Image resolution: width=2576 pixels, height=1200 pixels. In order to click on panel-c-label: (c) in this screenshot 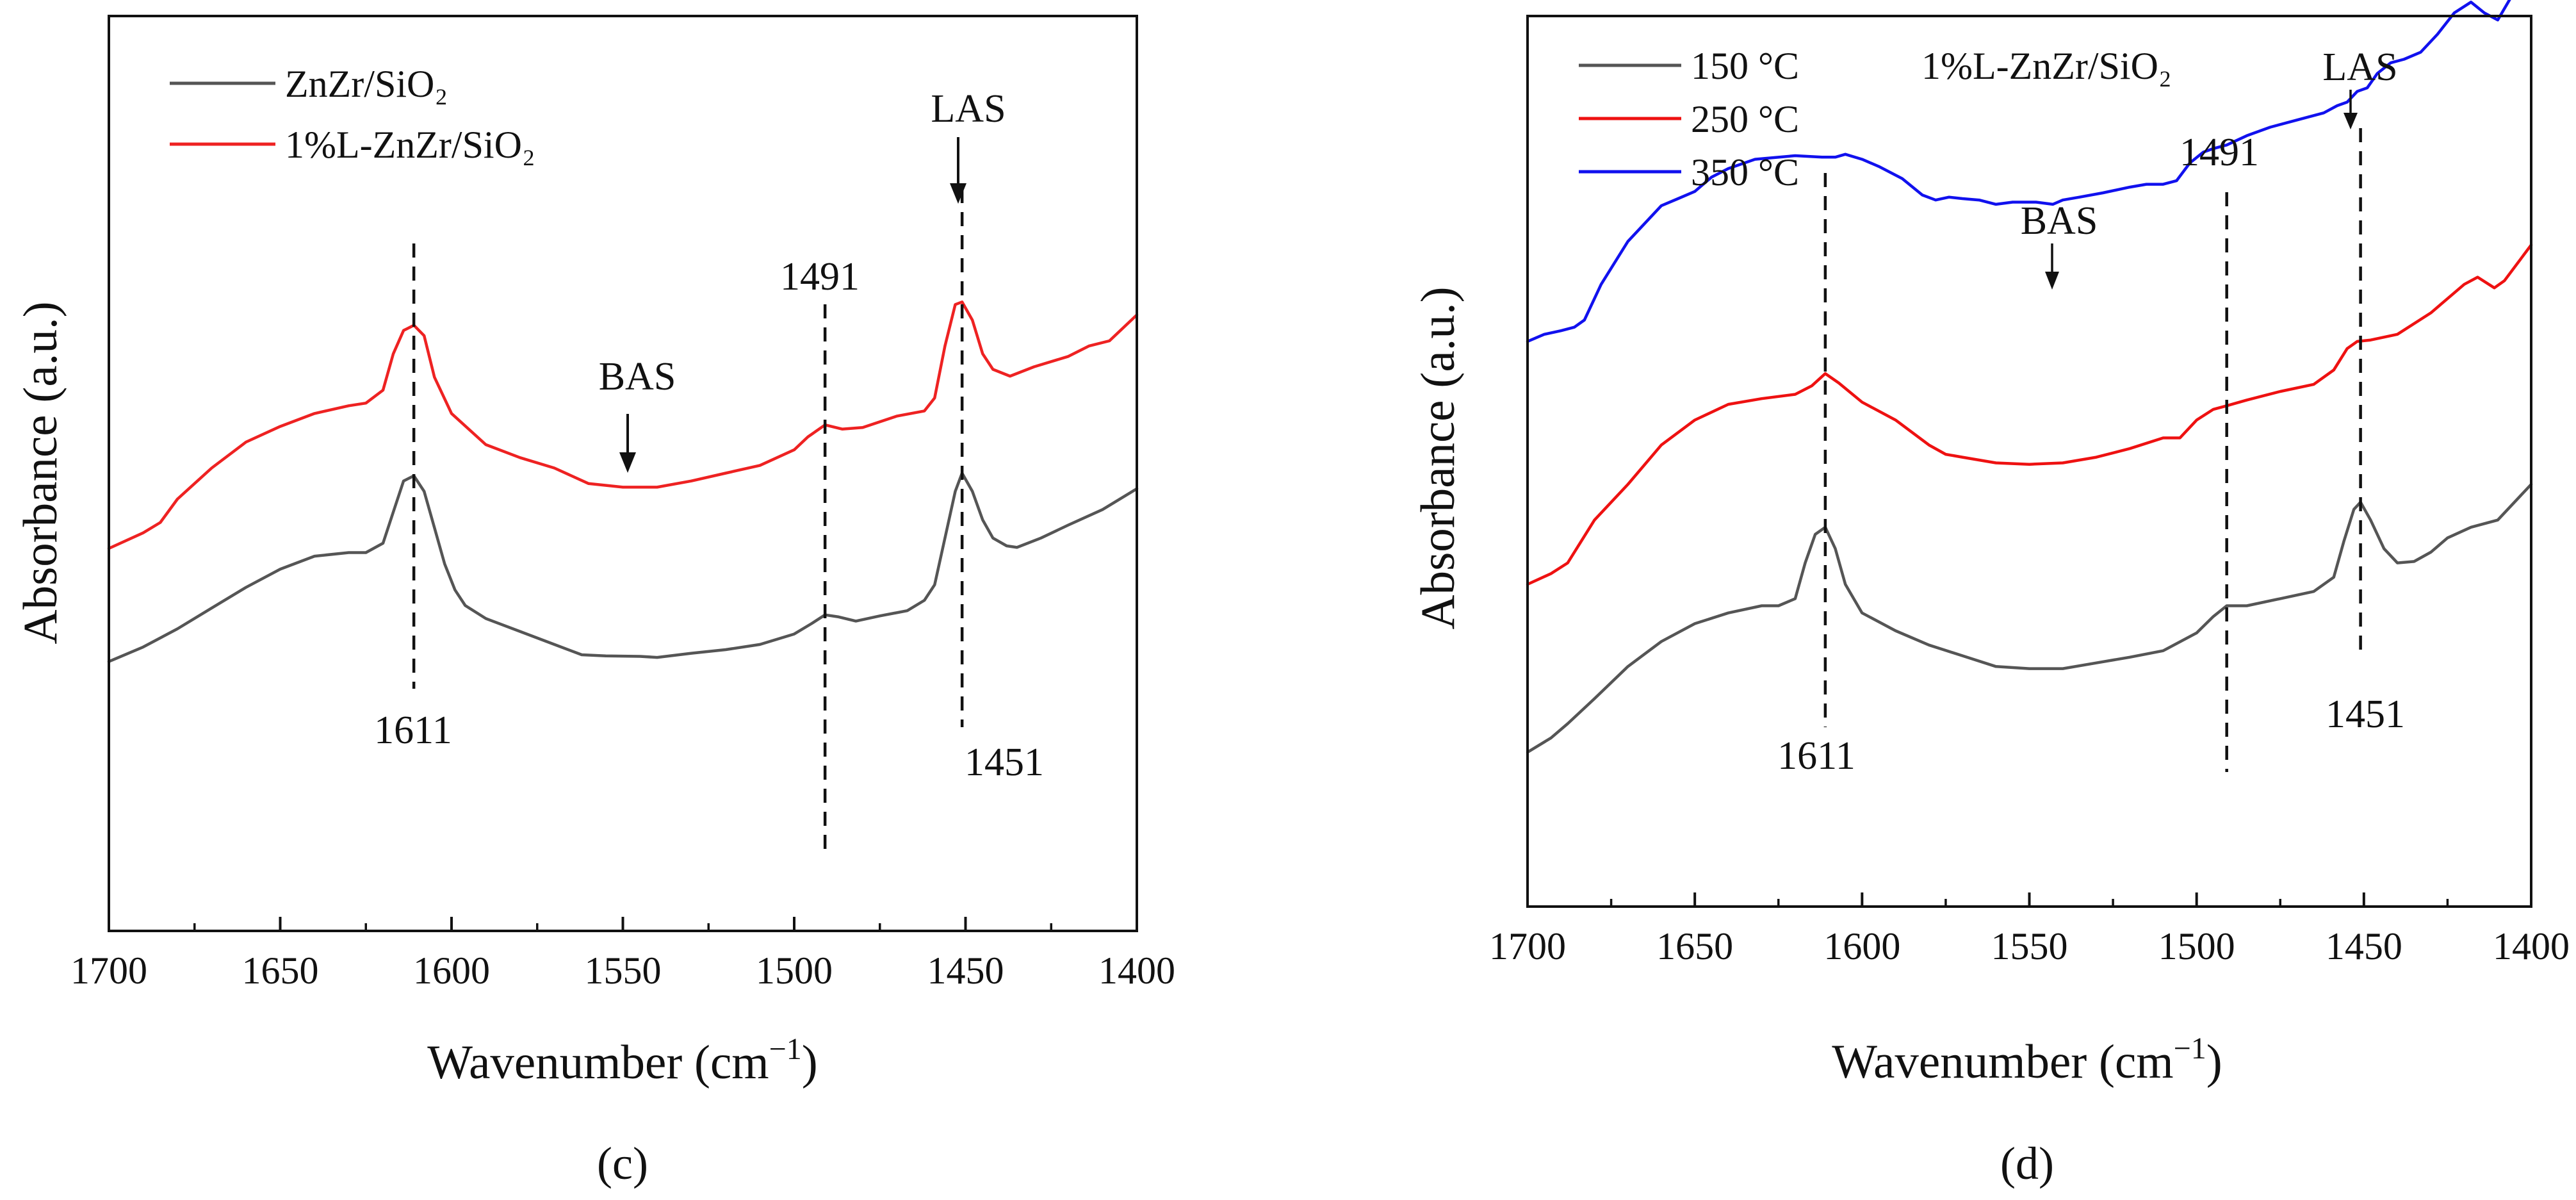, I will do `click(622, 1163)`.